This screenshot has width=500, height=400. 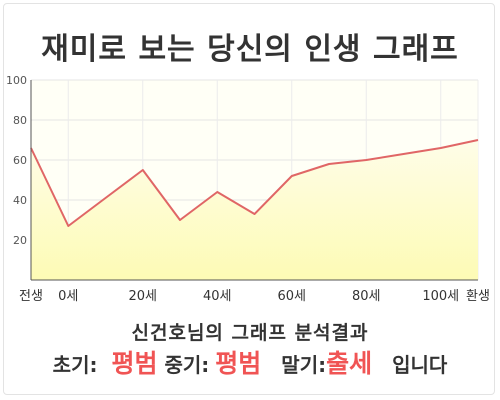 What do you see at coordinates (366, 296) in the screenshot?
I see `x-tick-label: 80세` at bounding box center [366, 296].